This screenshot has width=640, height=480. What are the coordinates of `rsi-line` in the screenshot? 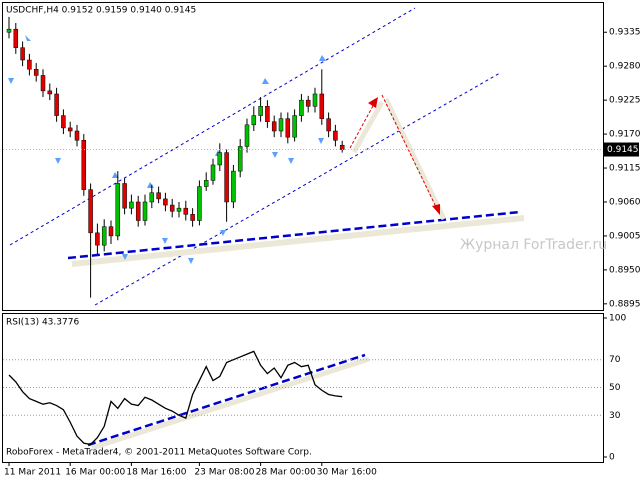 It's located at (175, 398).